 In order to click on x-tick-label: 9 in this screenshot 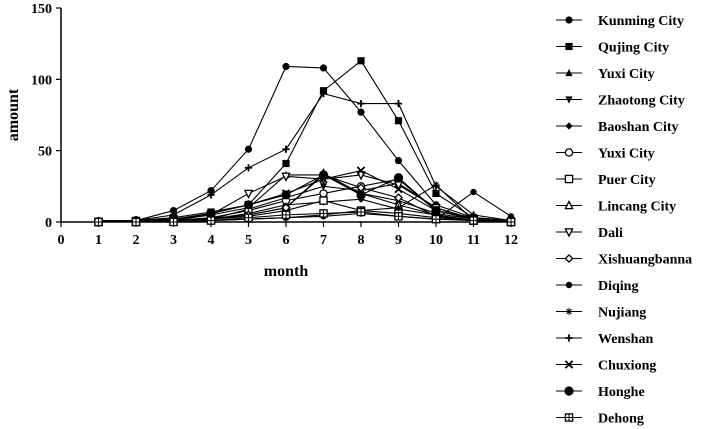, I will do `click(398, 240)`.